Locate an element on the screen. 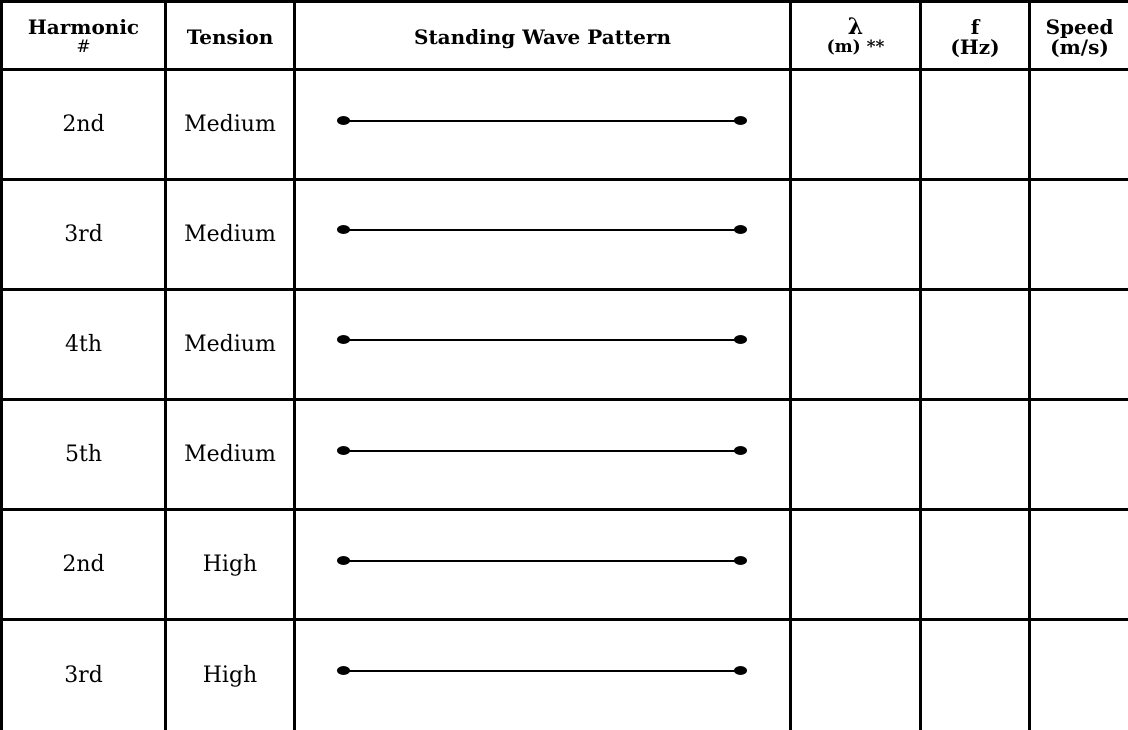  header-harmonic: Harmonic # is located at coordinates (83, 37).